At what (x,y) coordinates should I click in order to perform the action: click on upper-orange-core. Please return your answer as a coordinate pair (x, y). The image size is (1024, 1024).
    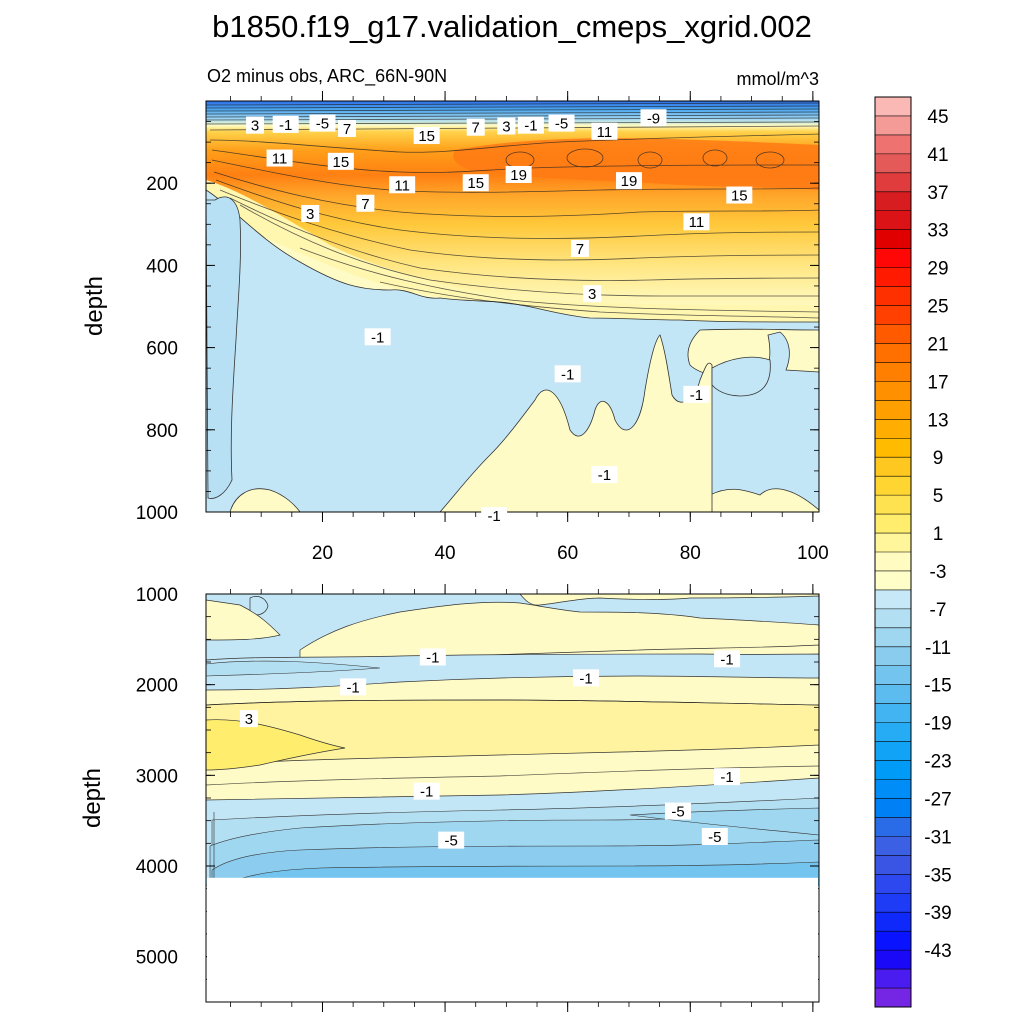
    Looking at the image, I should click on (636, 164).